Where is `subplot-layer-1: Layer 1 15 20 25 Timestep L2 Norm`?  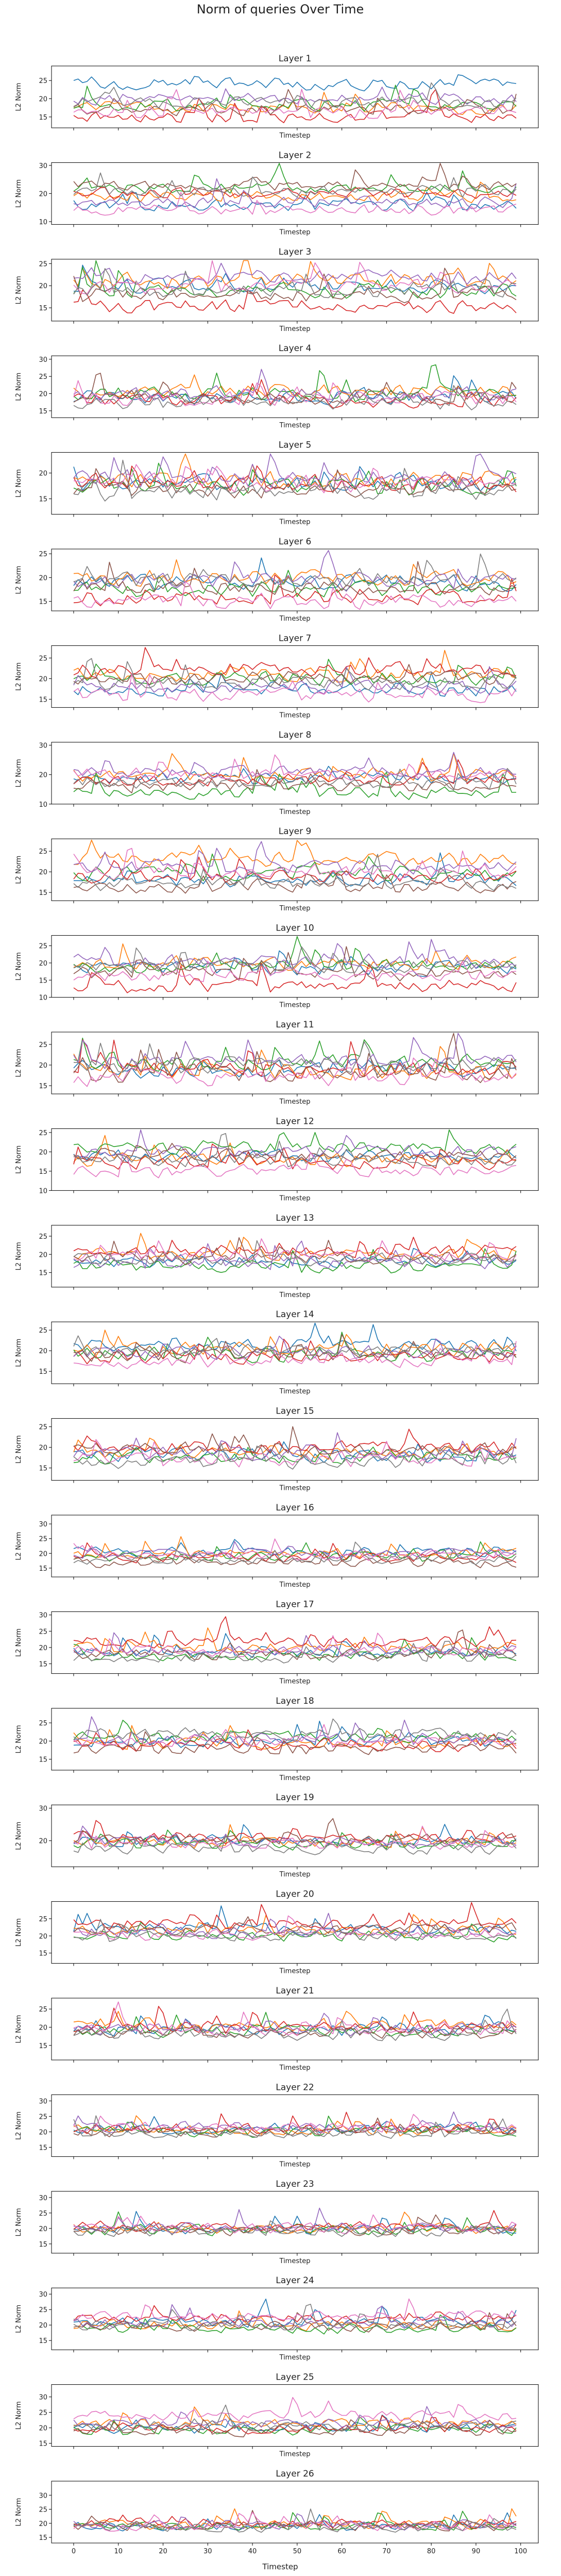
subplot-layer-1: Layer 1 15 20 25 Timestep L2 Norm is located at coordinates (277, 97).